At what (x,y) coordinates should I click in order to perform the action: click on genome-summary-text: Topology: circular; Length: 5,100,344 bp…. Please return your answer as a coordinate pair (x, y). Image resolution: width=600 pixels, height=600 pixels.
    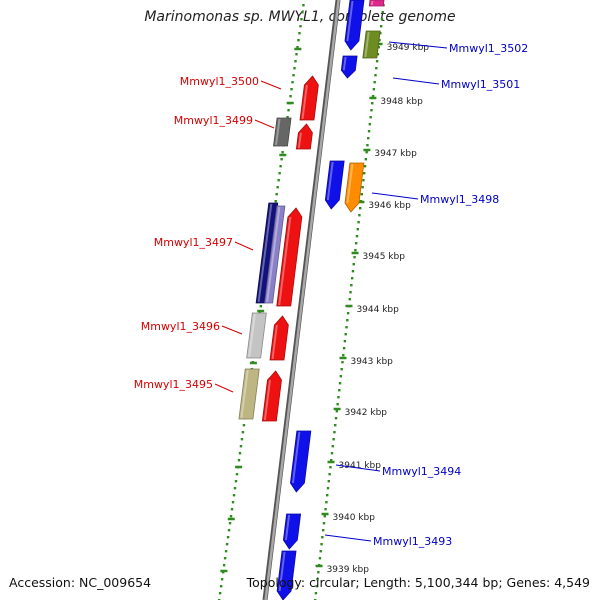
    Looking at the image, I should click on (418, 582).